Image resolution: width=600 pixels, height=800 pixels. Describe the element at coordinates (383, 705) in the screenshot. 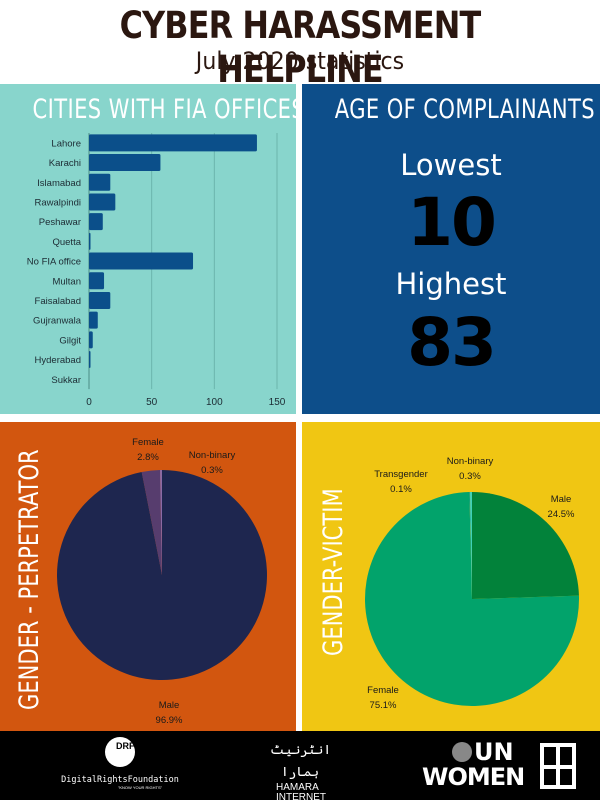

I see `slice-value-label: 75.1%` at that location.